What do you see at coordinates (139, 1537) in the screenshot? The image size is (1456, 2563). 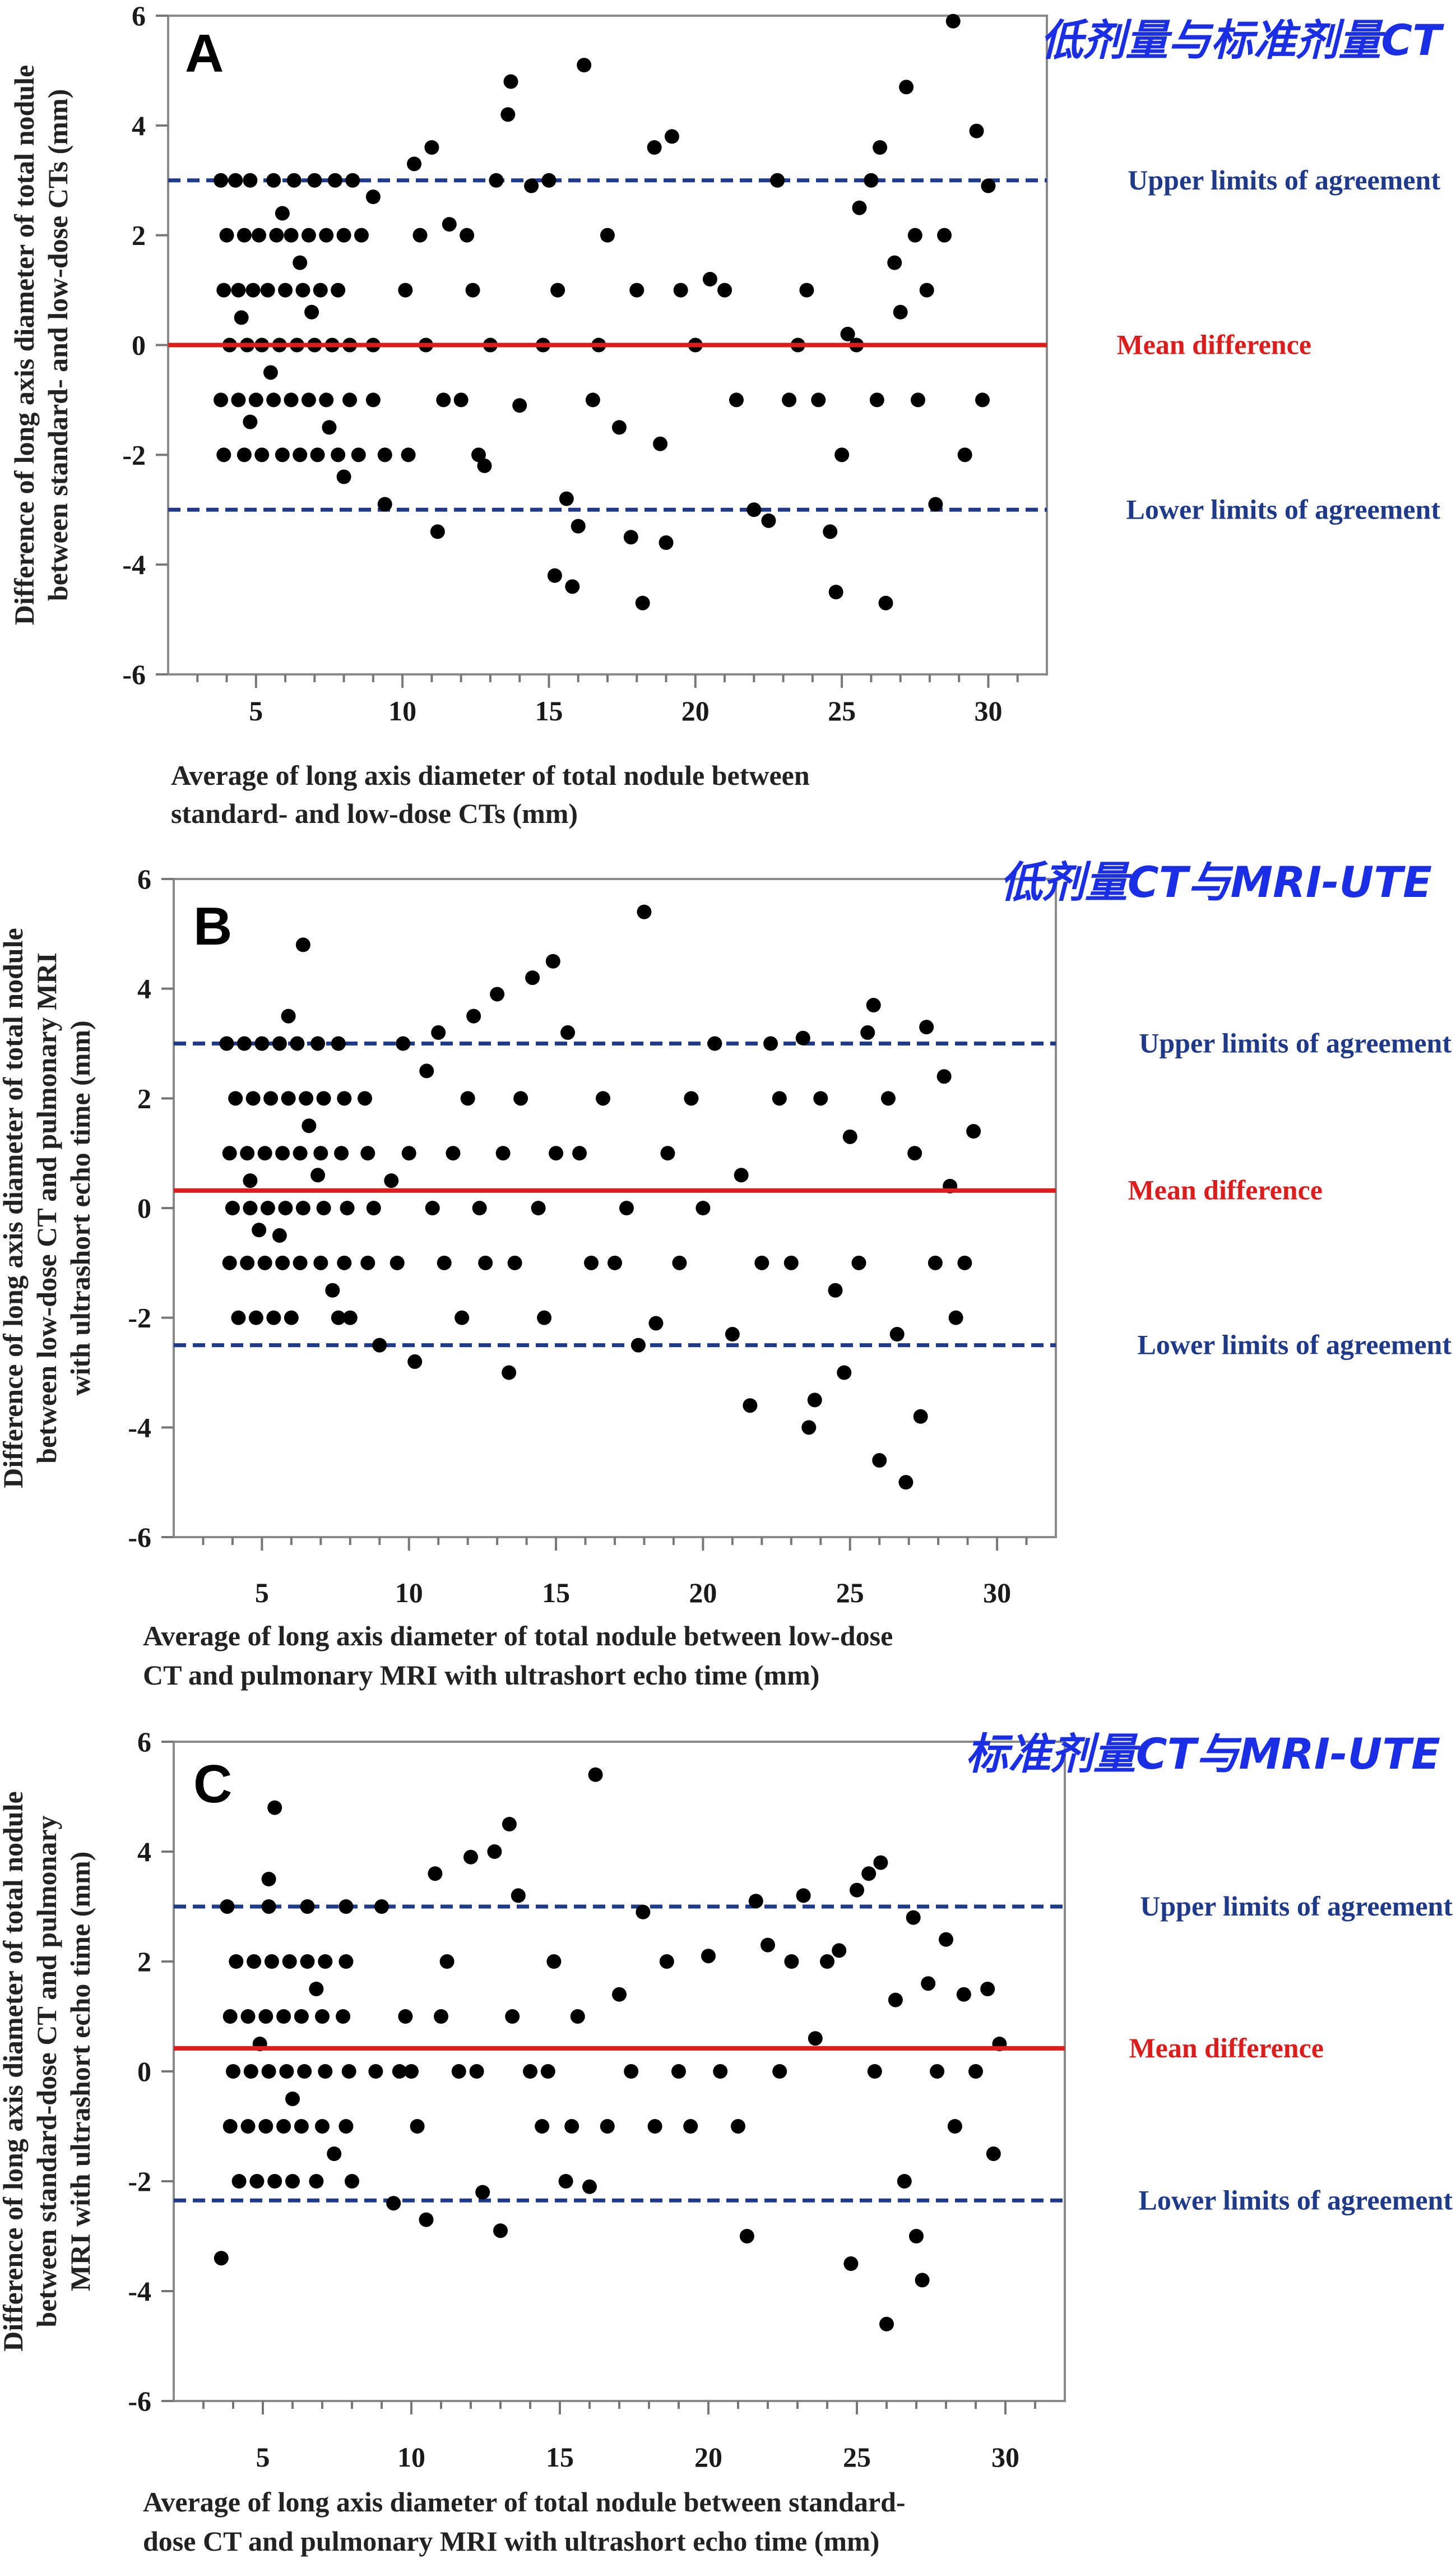 I see `y-tick-label: -6` at bounding box center [139, 1537].